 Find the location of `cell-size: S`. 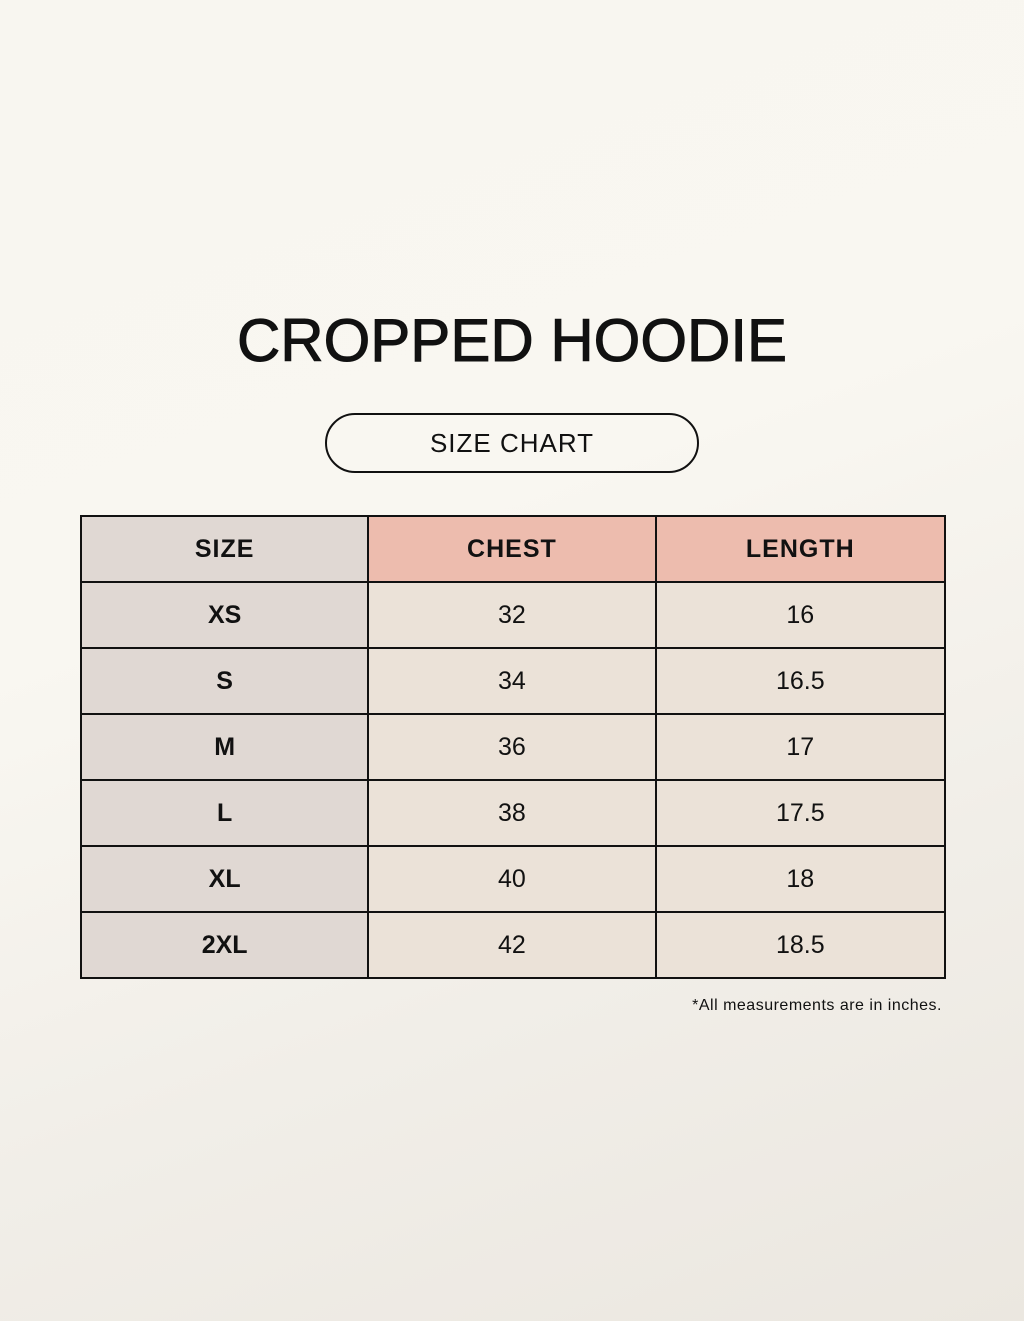

cell-size: S is located at coordinates (224, 681).